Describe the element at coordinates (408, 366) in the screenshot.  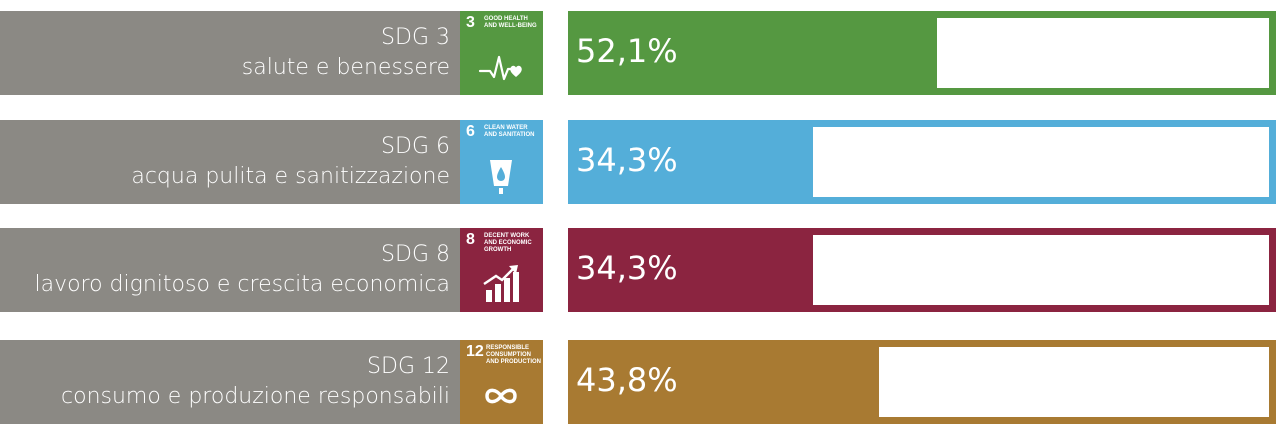
I see `category-code: SDG 12` at that location.